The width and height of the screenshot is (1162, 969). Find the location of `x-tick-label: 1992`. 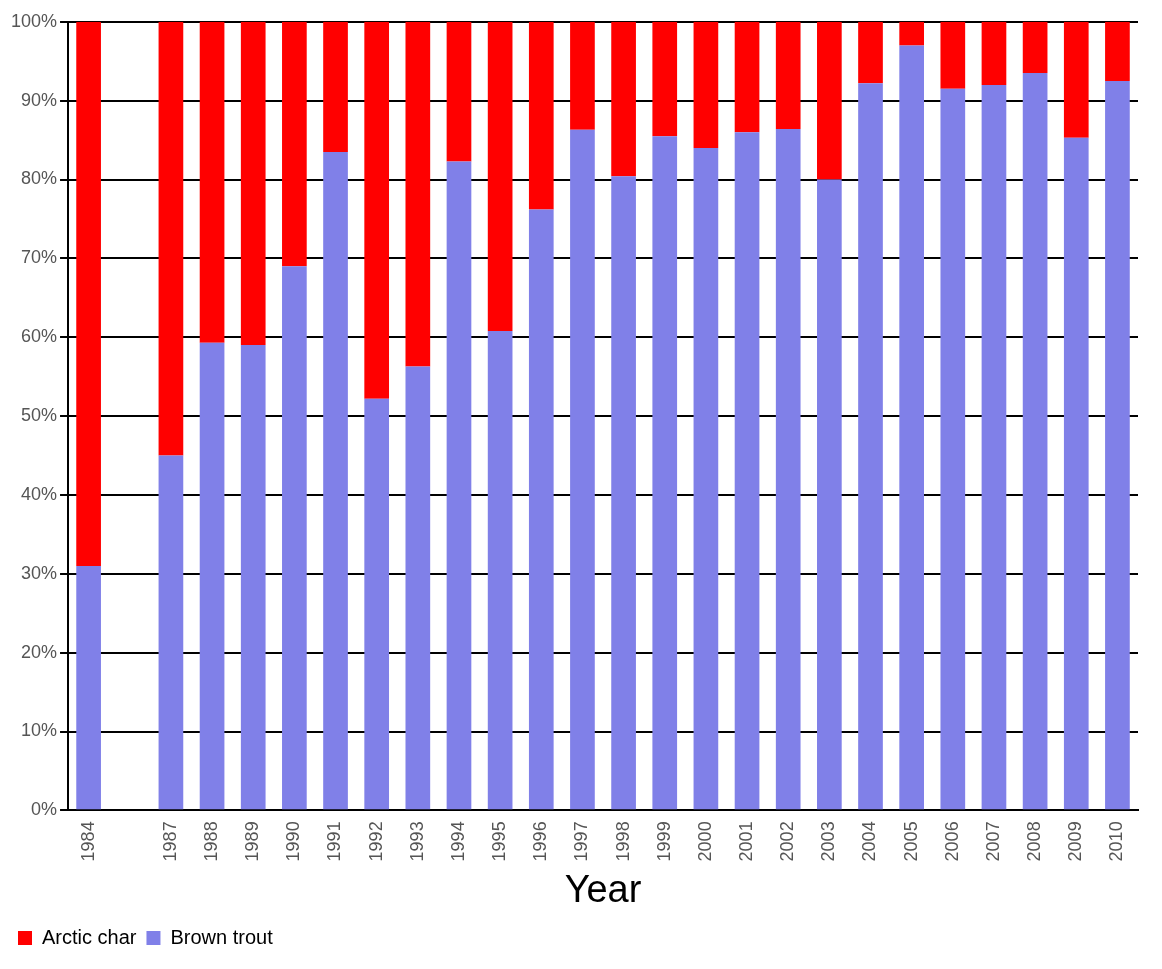

x-tick-label: 1992 is located at coordinates (375, 841).